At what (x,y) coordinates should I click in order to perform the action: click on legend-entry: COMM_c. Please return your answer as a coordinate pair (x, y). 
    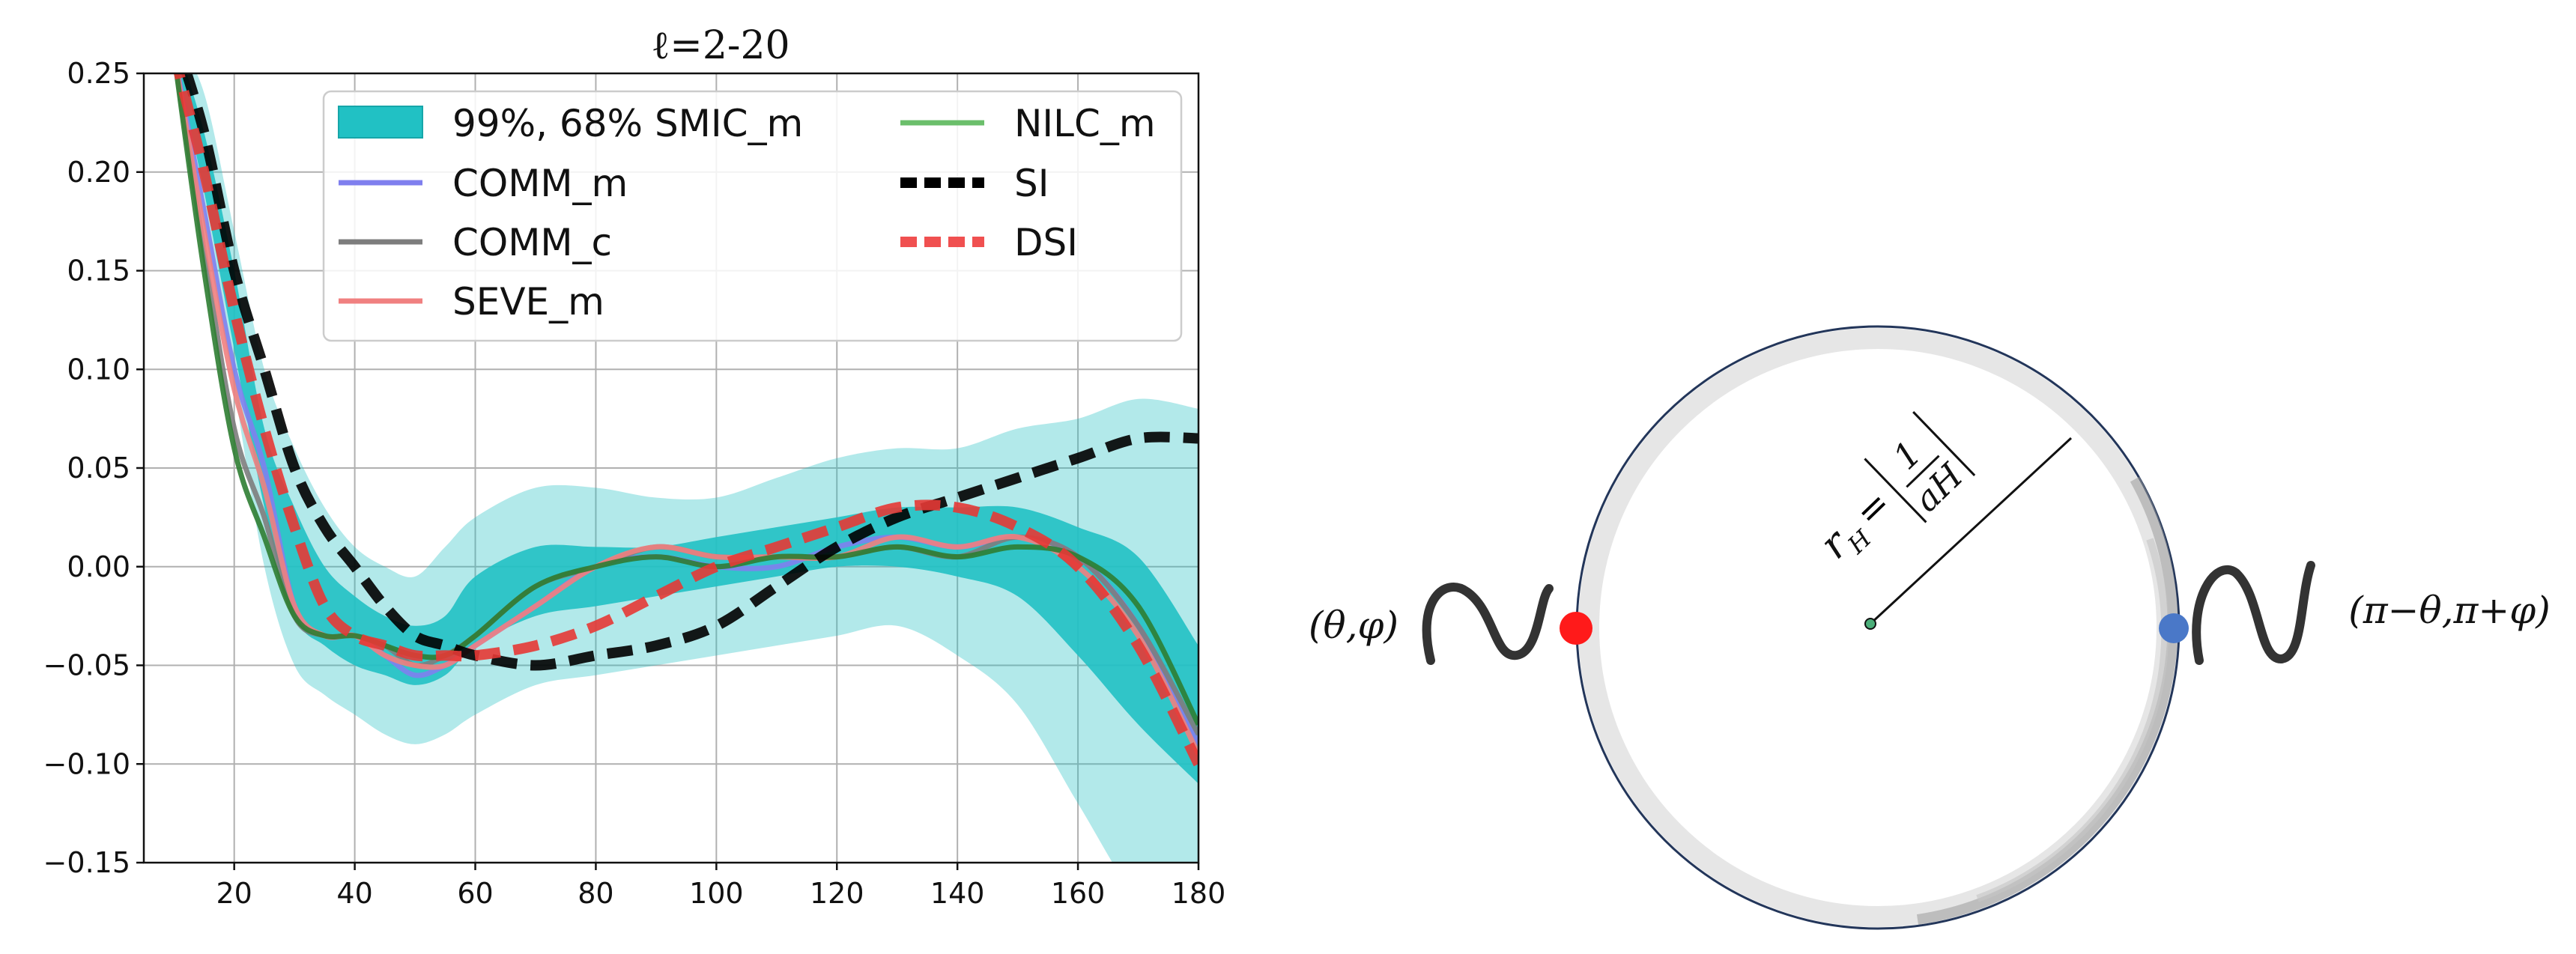
    Looking at the image, I should click on (475, 242).